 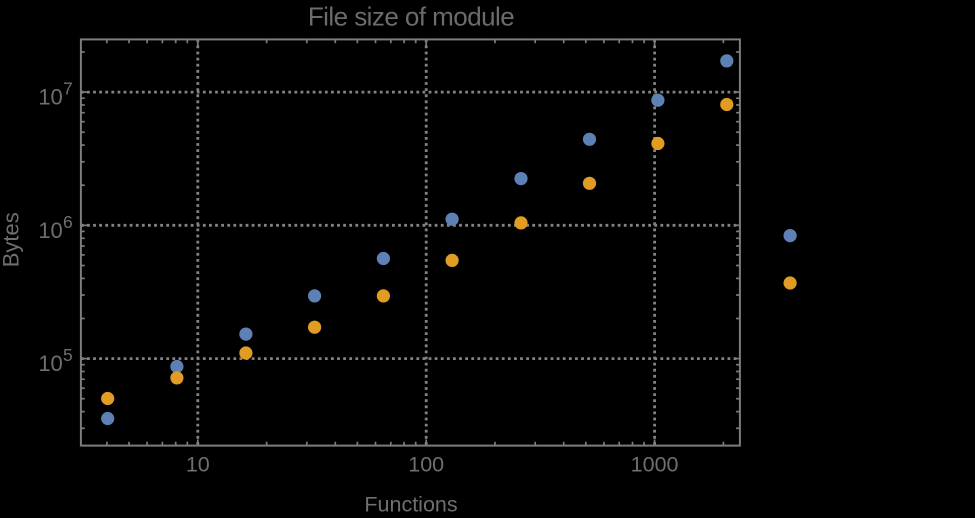 What do you see at coordinates (68, 222) in the screenshot?
I see `svg-text: 6` at bounding box center [68, 222].